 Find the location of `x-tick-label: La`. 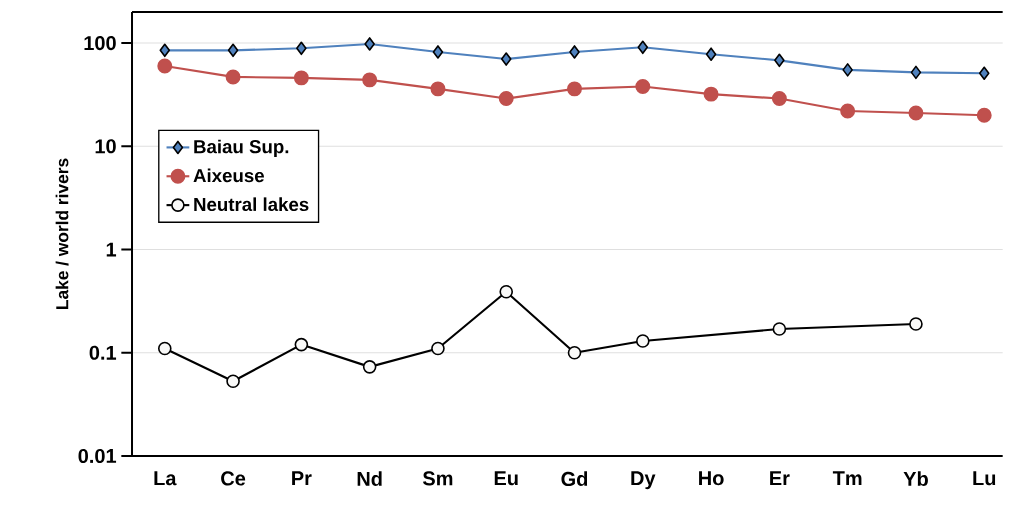

x-tick-label: La is located at coordinates (165, 478).